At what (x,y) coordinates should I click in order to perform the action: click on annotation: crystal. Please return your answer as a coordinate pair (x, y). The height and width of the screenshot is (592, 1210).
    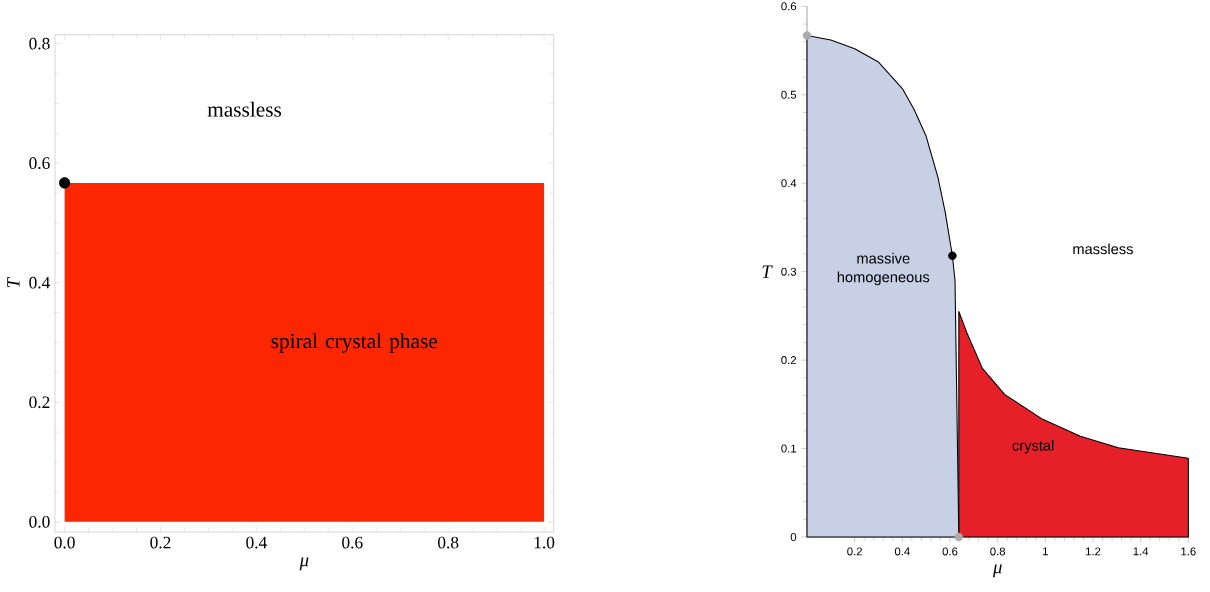
    Looking at the image, I should click on (1033, 446).